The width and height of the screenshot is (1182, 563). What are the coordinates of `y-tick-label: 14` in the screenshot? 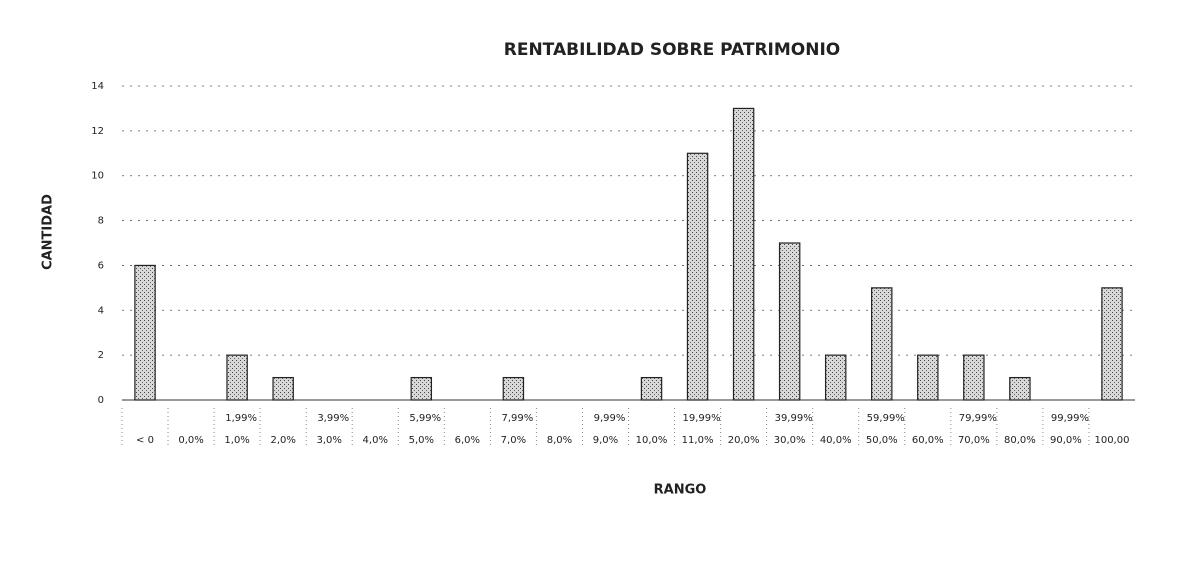 It's located at (97, 86).